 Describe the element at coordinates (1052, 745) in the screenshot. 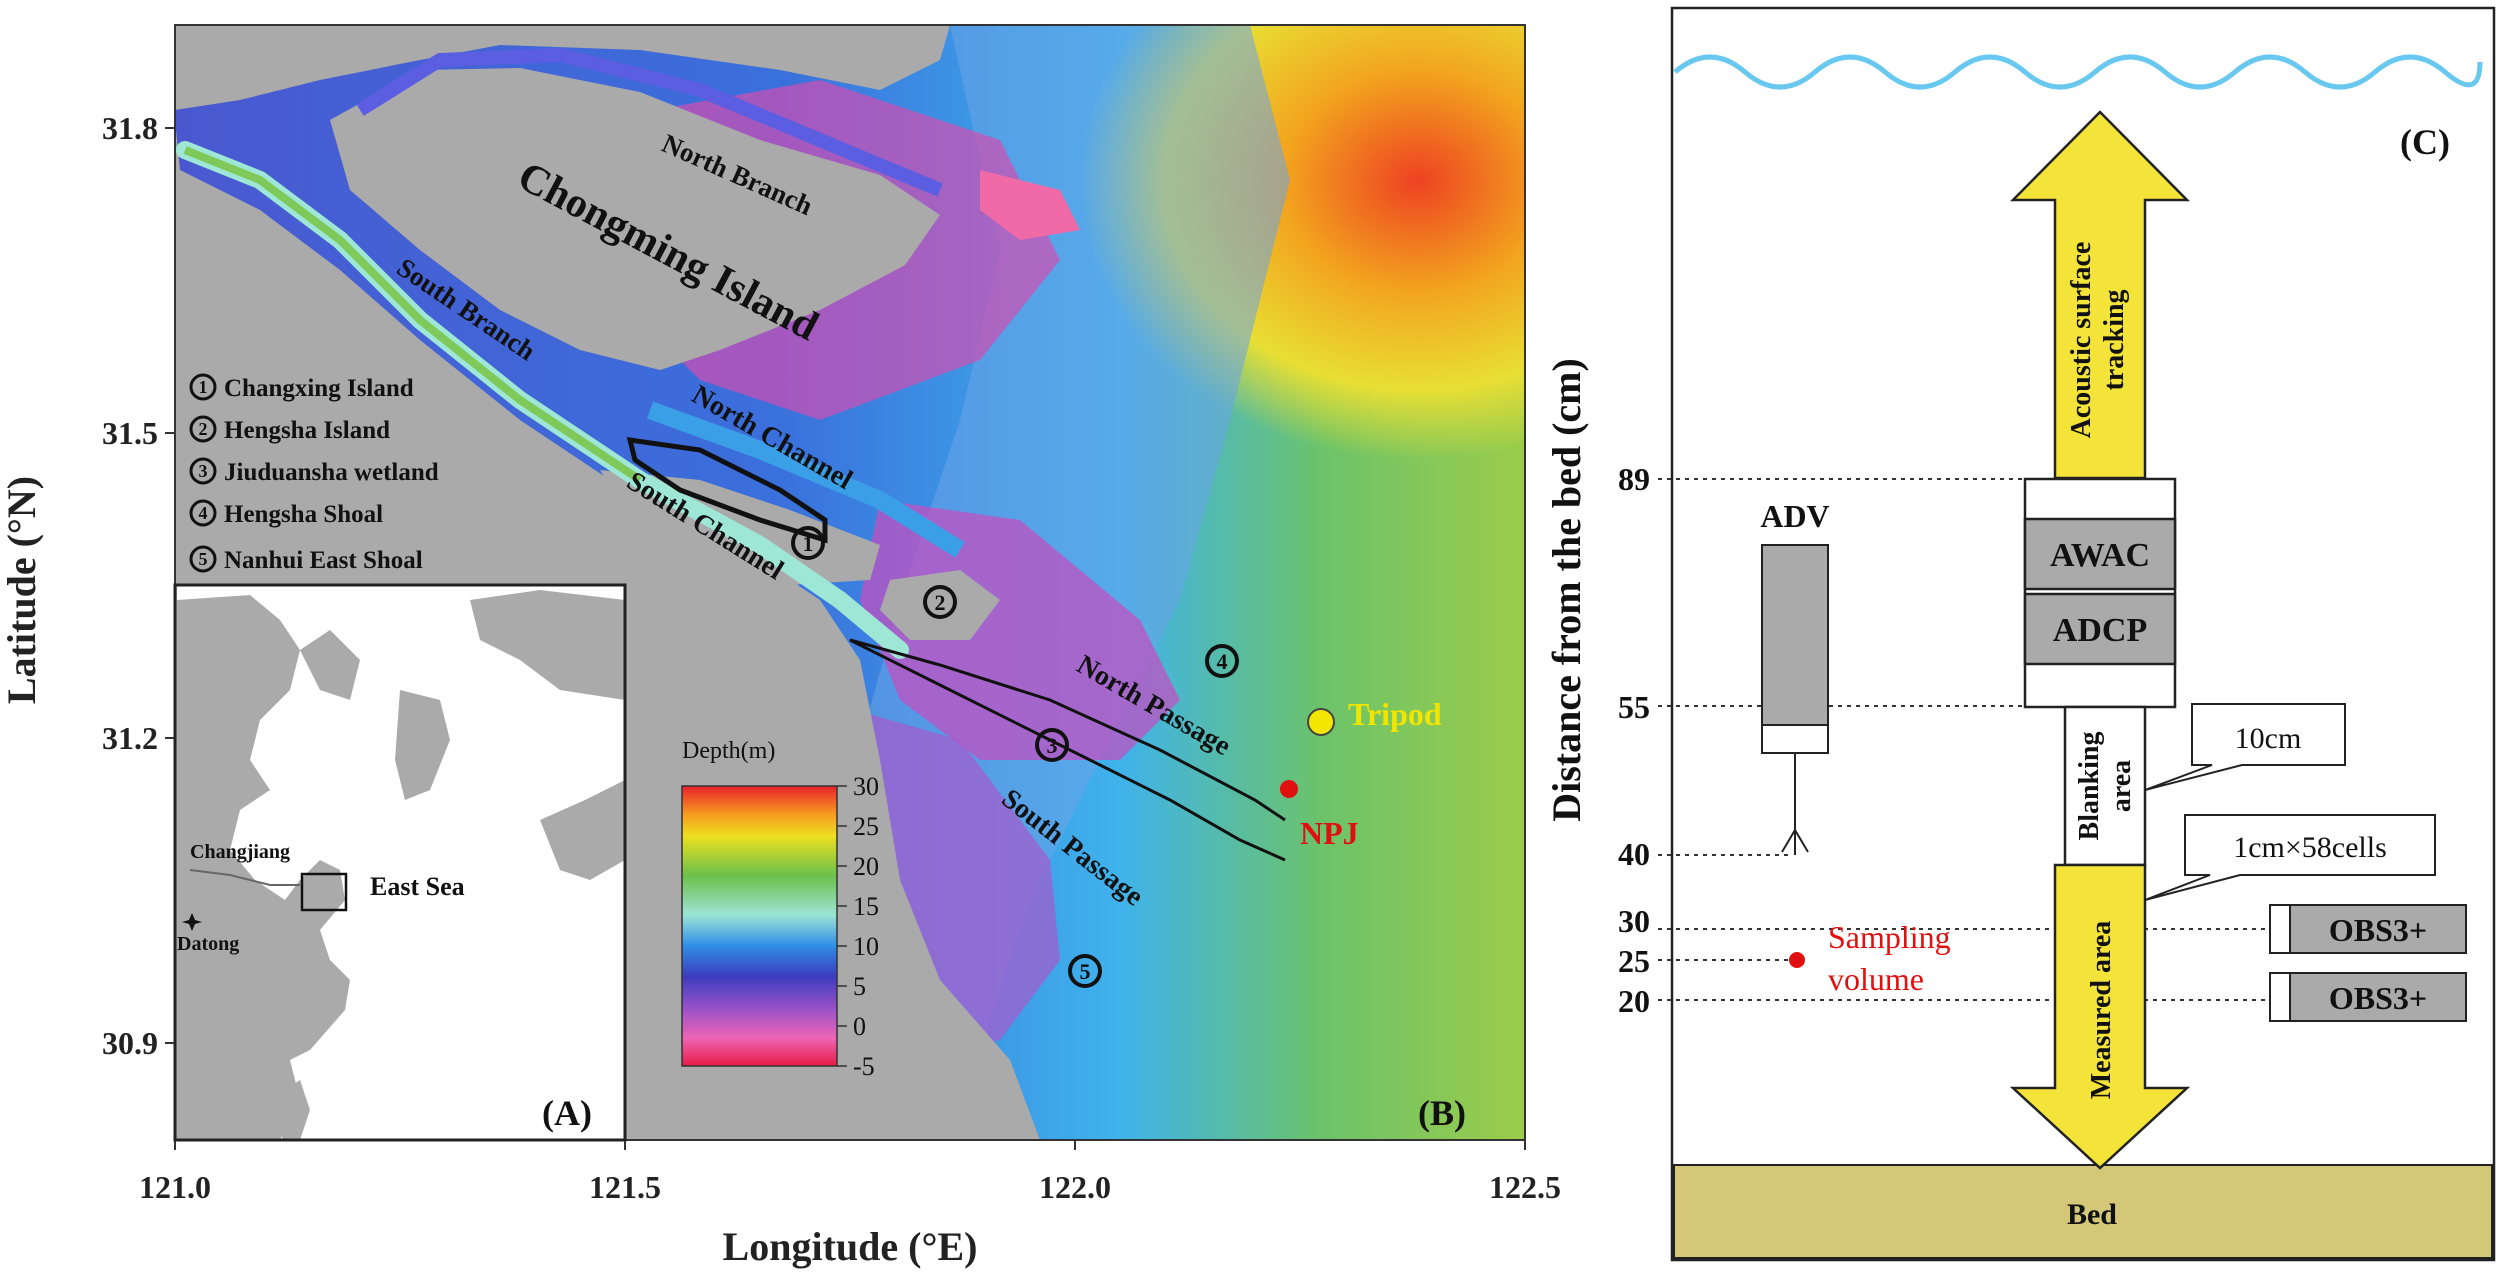

I see `map-number: 3` at that location.